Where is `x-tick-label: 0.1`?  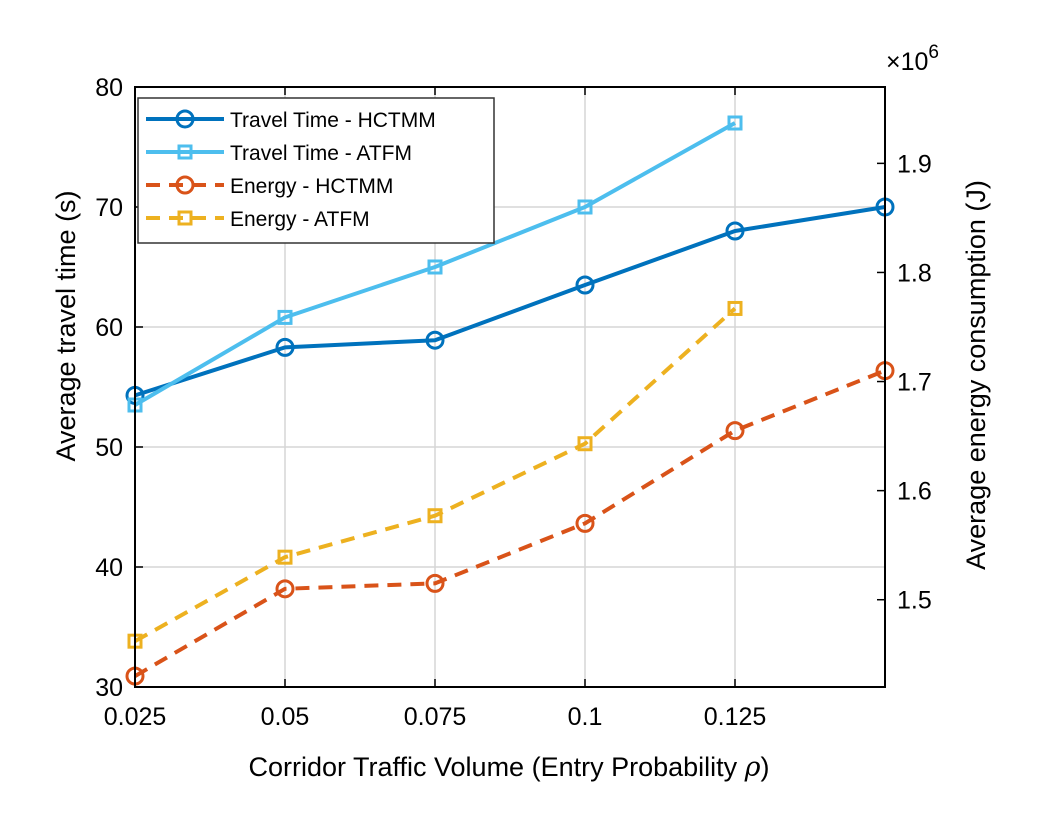 x-tick-label: 0.1 is located at coordinates (585, 717).